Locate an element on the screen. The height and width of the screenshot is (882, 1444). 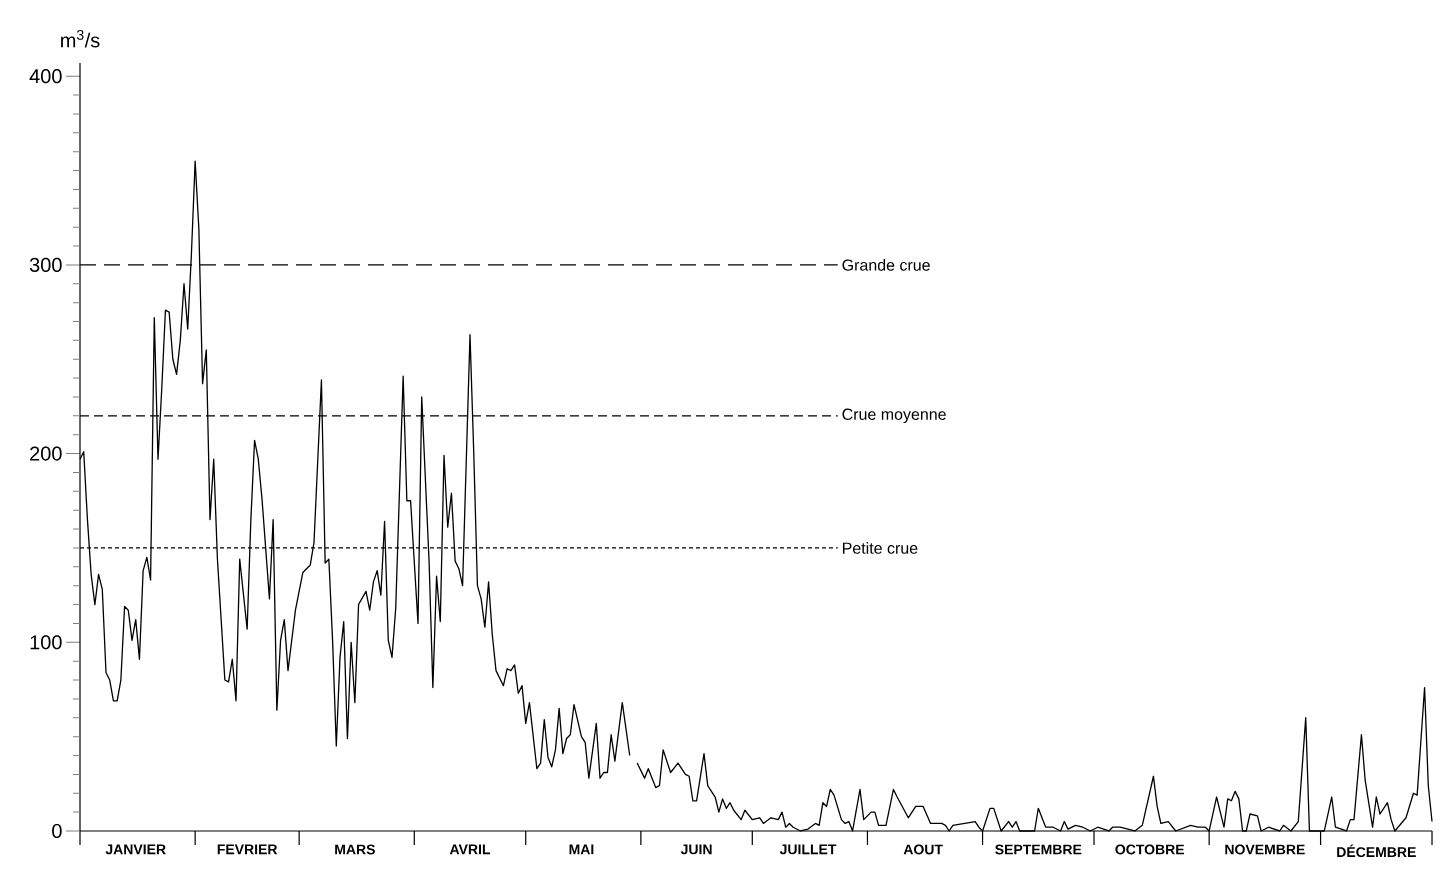
x-tick-label: AOUT is located at coordinates (923, 849).